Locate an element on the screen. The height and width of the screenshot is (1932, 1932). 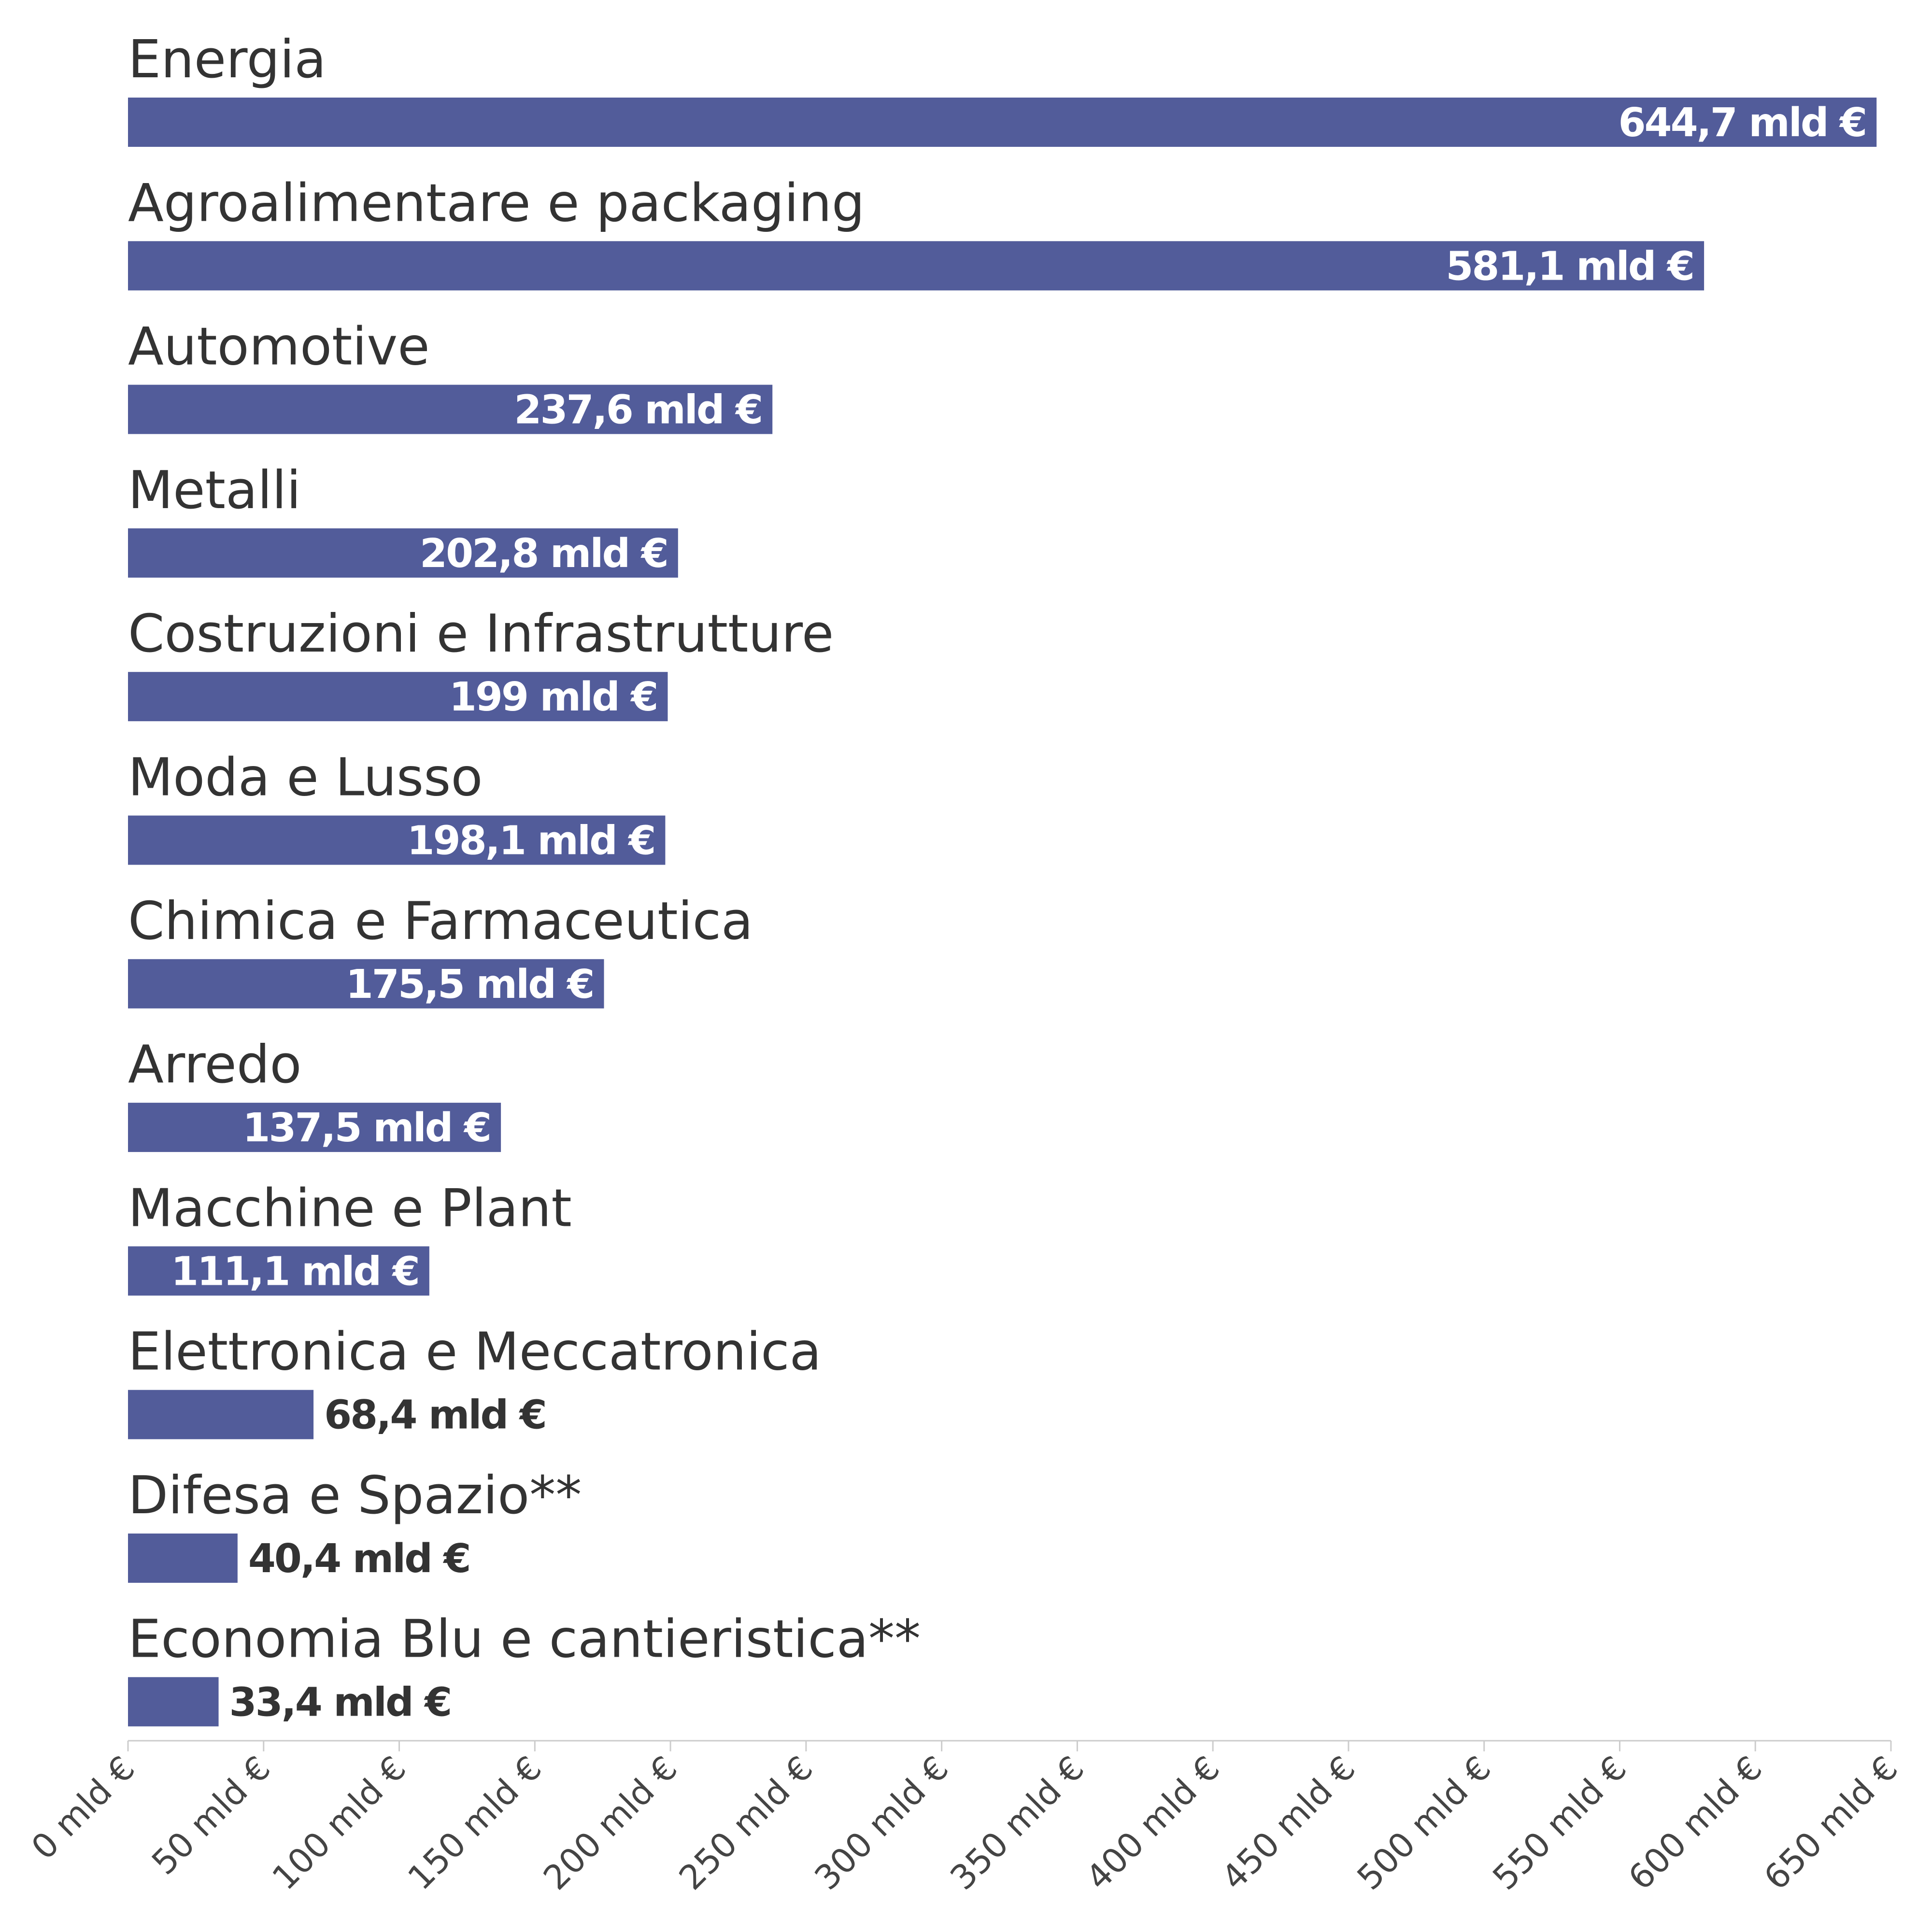
category-label: Metalli is located at coordinates (214, 490).